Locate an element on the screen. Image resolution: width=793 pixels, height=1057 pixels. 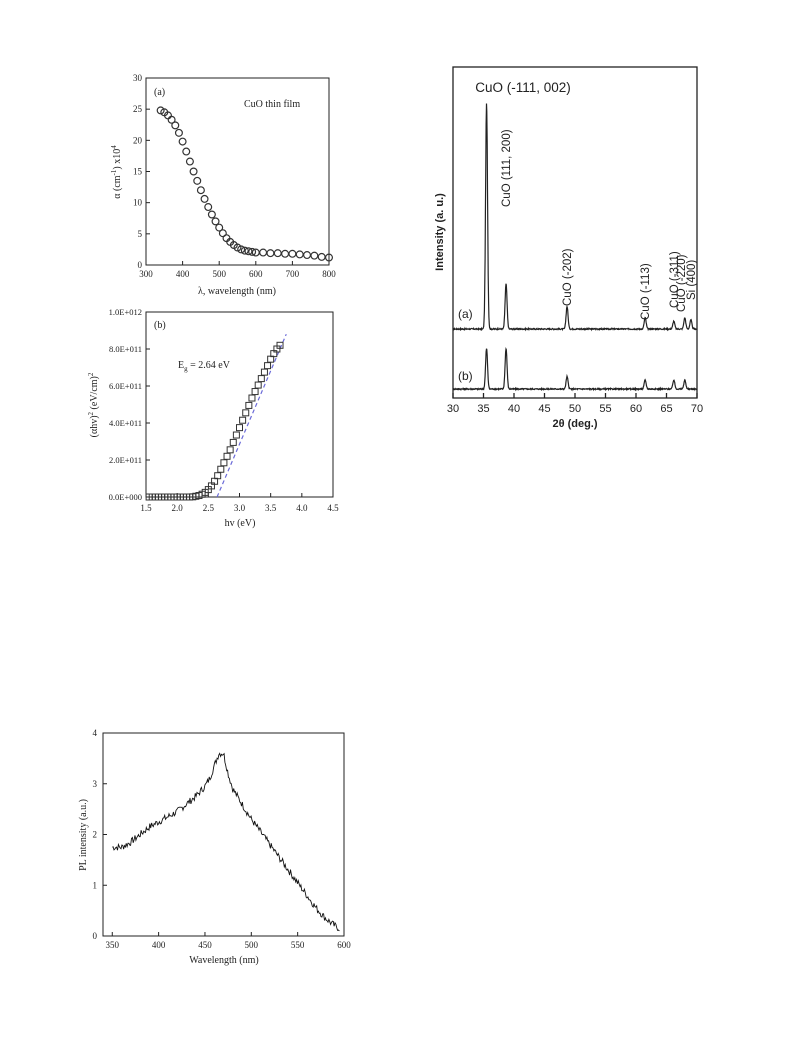
peak-annotation: CuO (-220) is located at coordinates (682, 283).